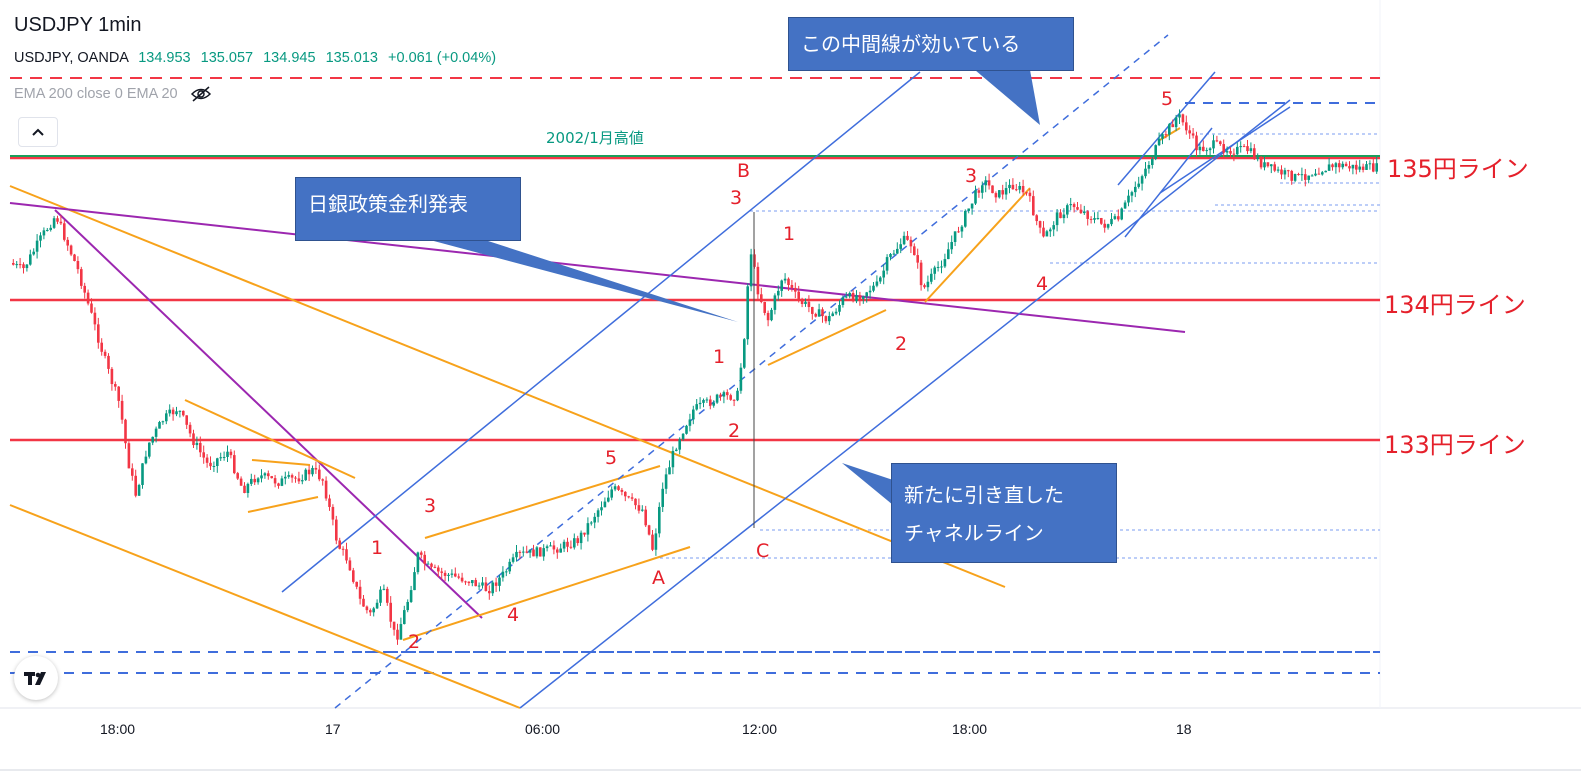 The image size is (1581, 777). Describe the element at coordinates (289, 58) in the screenshot. I see `low-value: 134.945` at that location.